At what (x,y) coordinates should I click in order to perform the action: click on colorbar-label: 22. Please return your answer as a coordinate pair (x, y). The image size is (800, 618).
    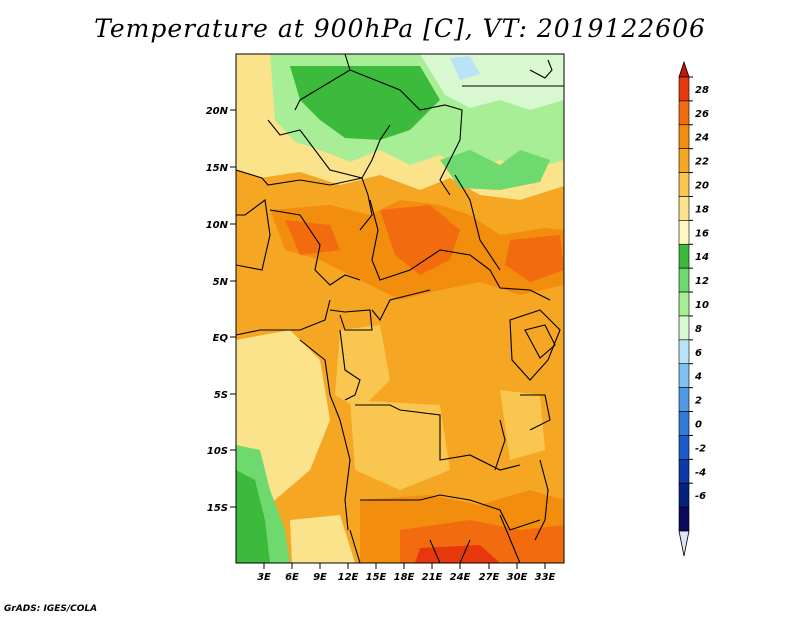
    Looking at the image, I should click on (702, 162).